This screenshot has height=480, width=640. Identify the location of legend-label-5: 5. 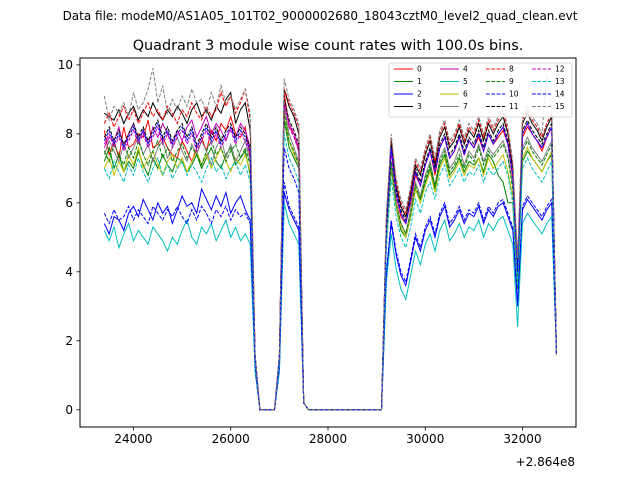
(465, 81).